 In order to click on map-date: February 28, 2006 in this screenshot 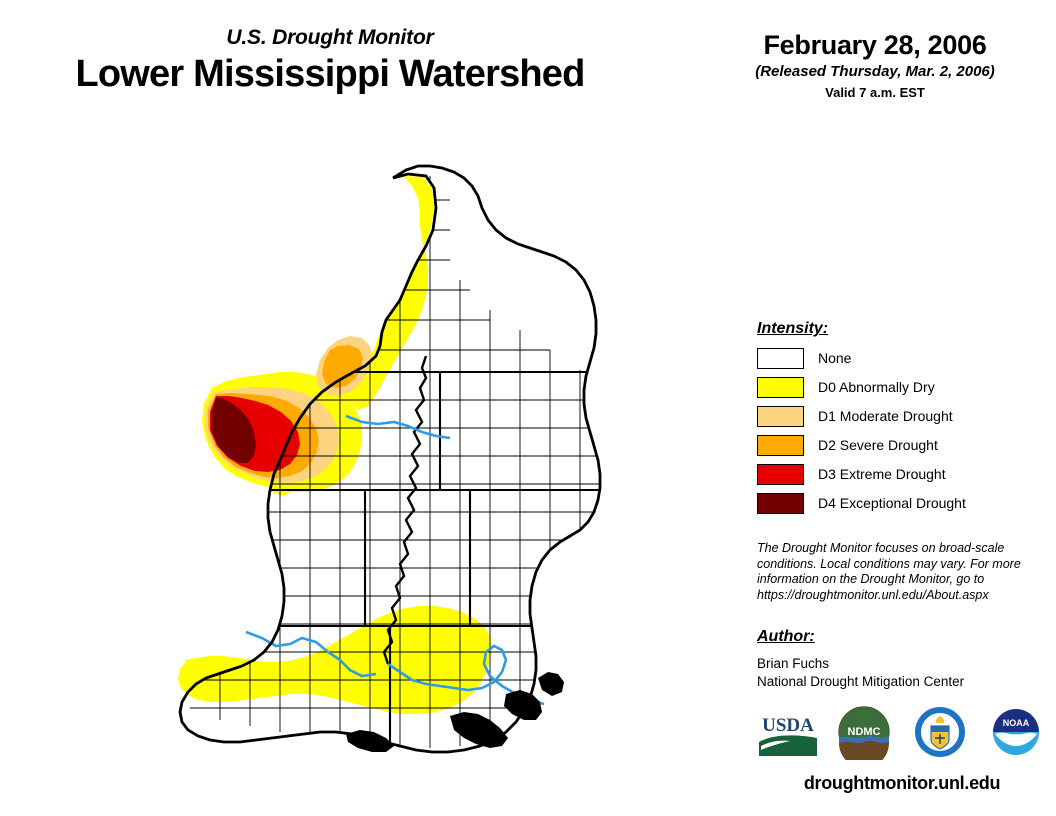, I will do `click(875, 45)`.